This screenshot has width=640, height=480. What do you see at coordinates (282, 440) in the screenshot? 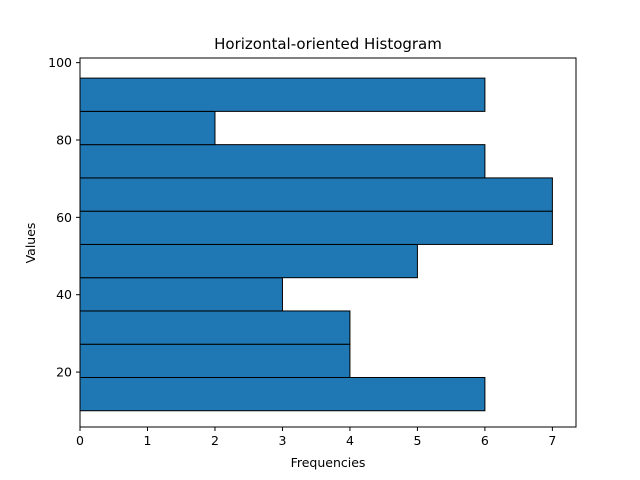
I see `x-tick-label: 3` at bounding box center [282, 440].